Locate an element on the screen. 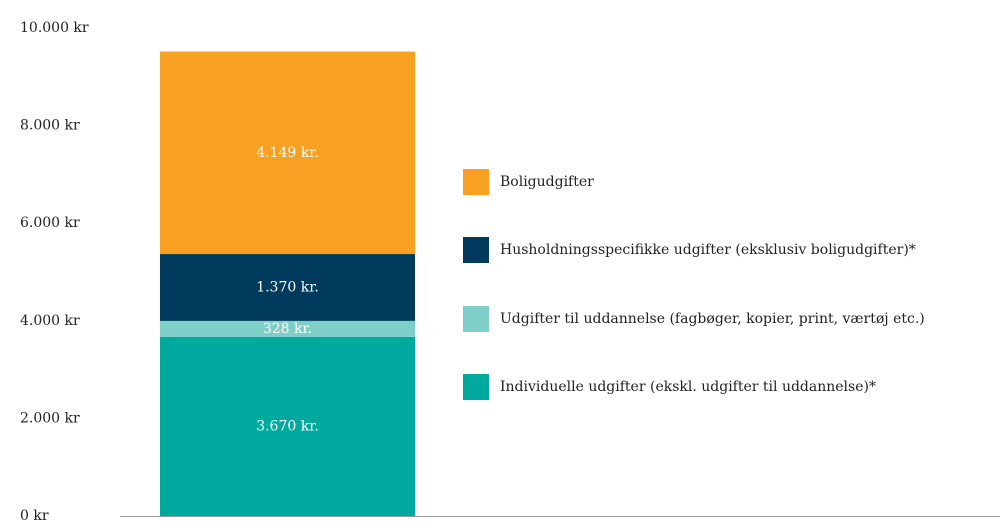  value-label: 4.149 kr. is located at coordinates (287, 153).